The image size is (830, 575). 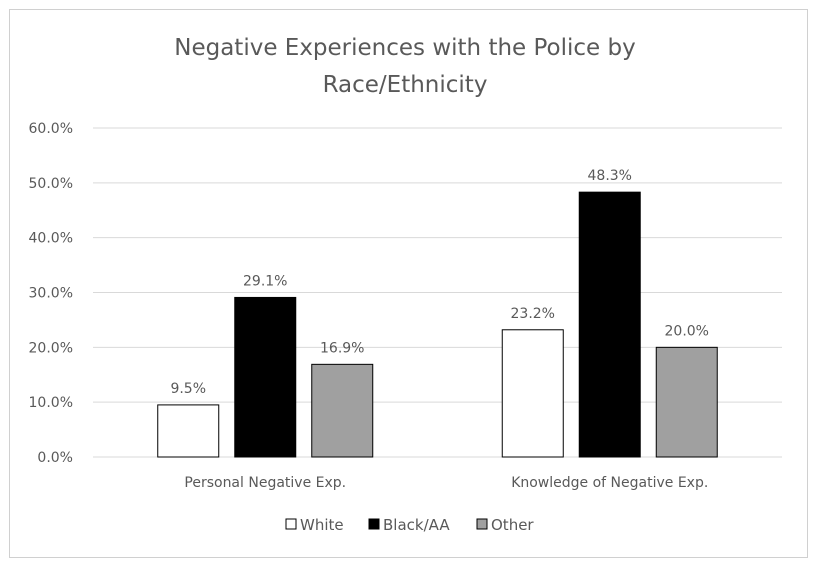 What do you see at coordinates (404, 48) in the screenshot?
I see `chart-title-line-1: Negative Experiences with the Police by` at bounding box center [404, 48].